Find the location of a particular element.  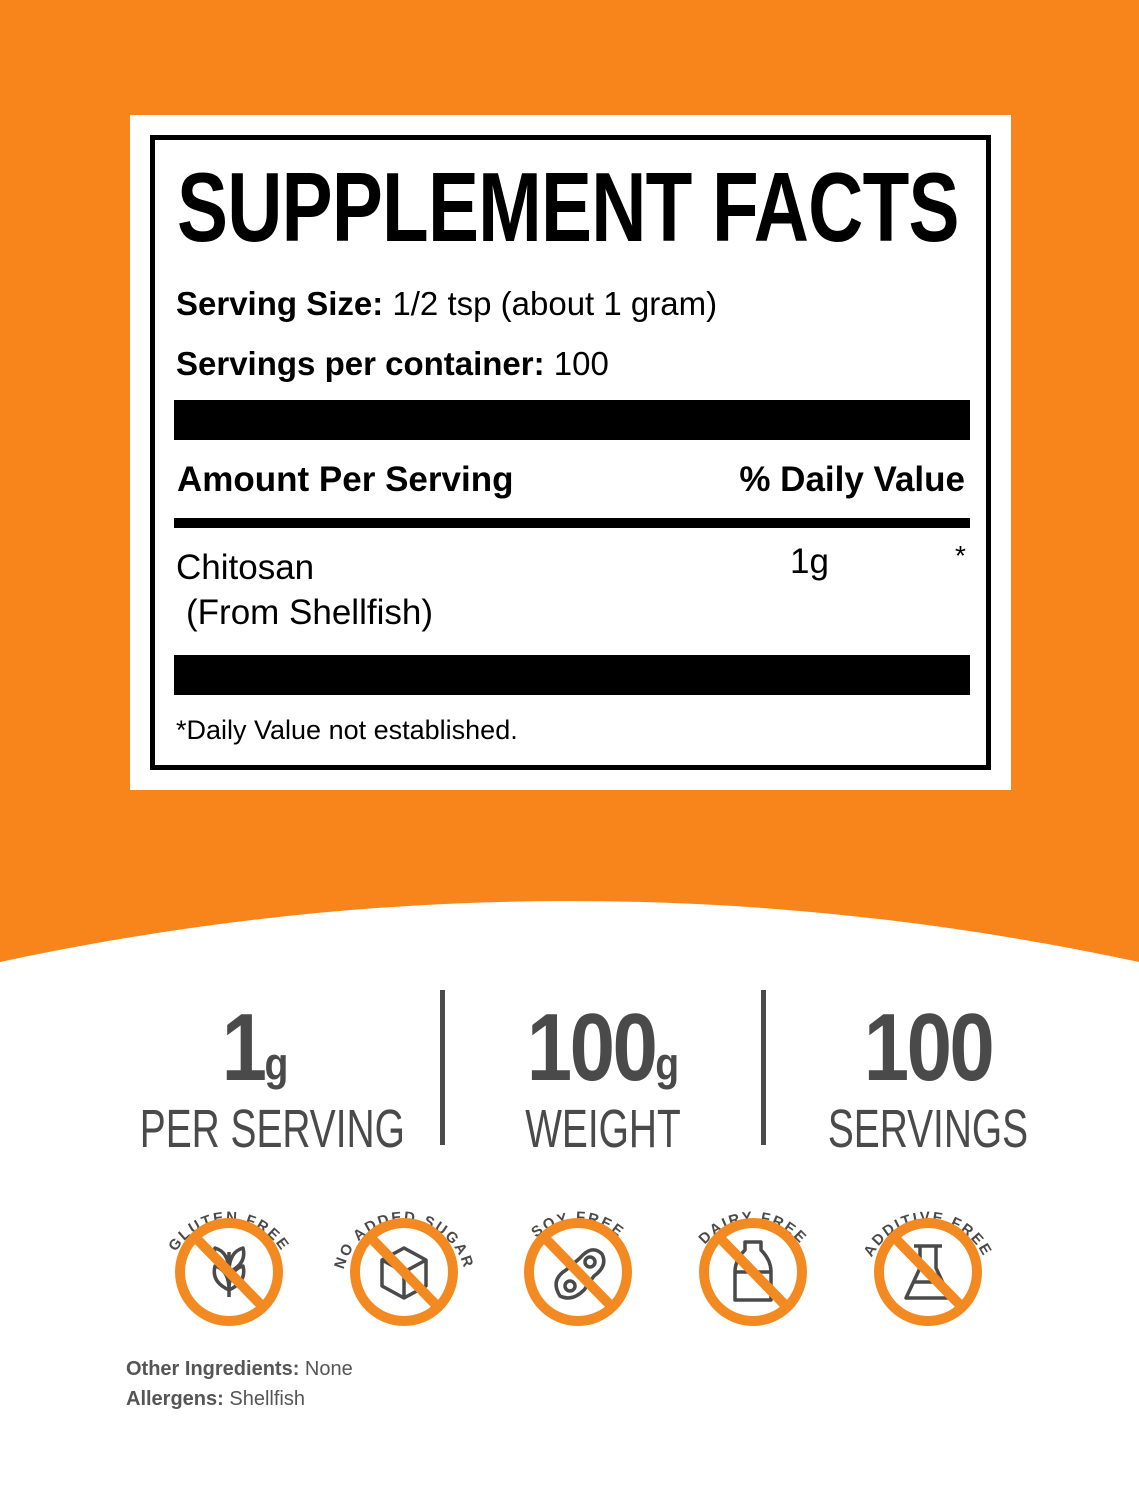

dv-header: % Daily Value is located at coordinates (852, 479).